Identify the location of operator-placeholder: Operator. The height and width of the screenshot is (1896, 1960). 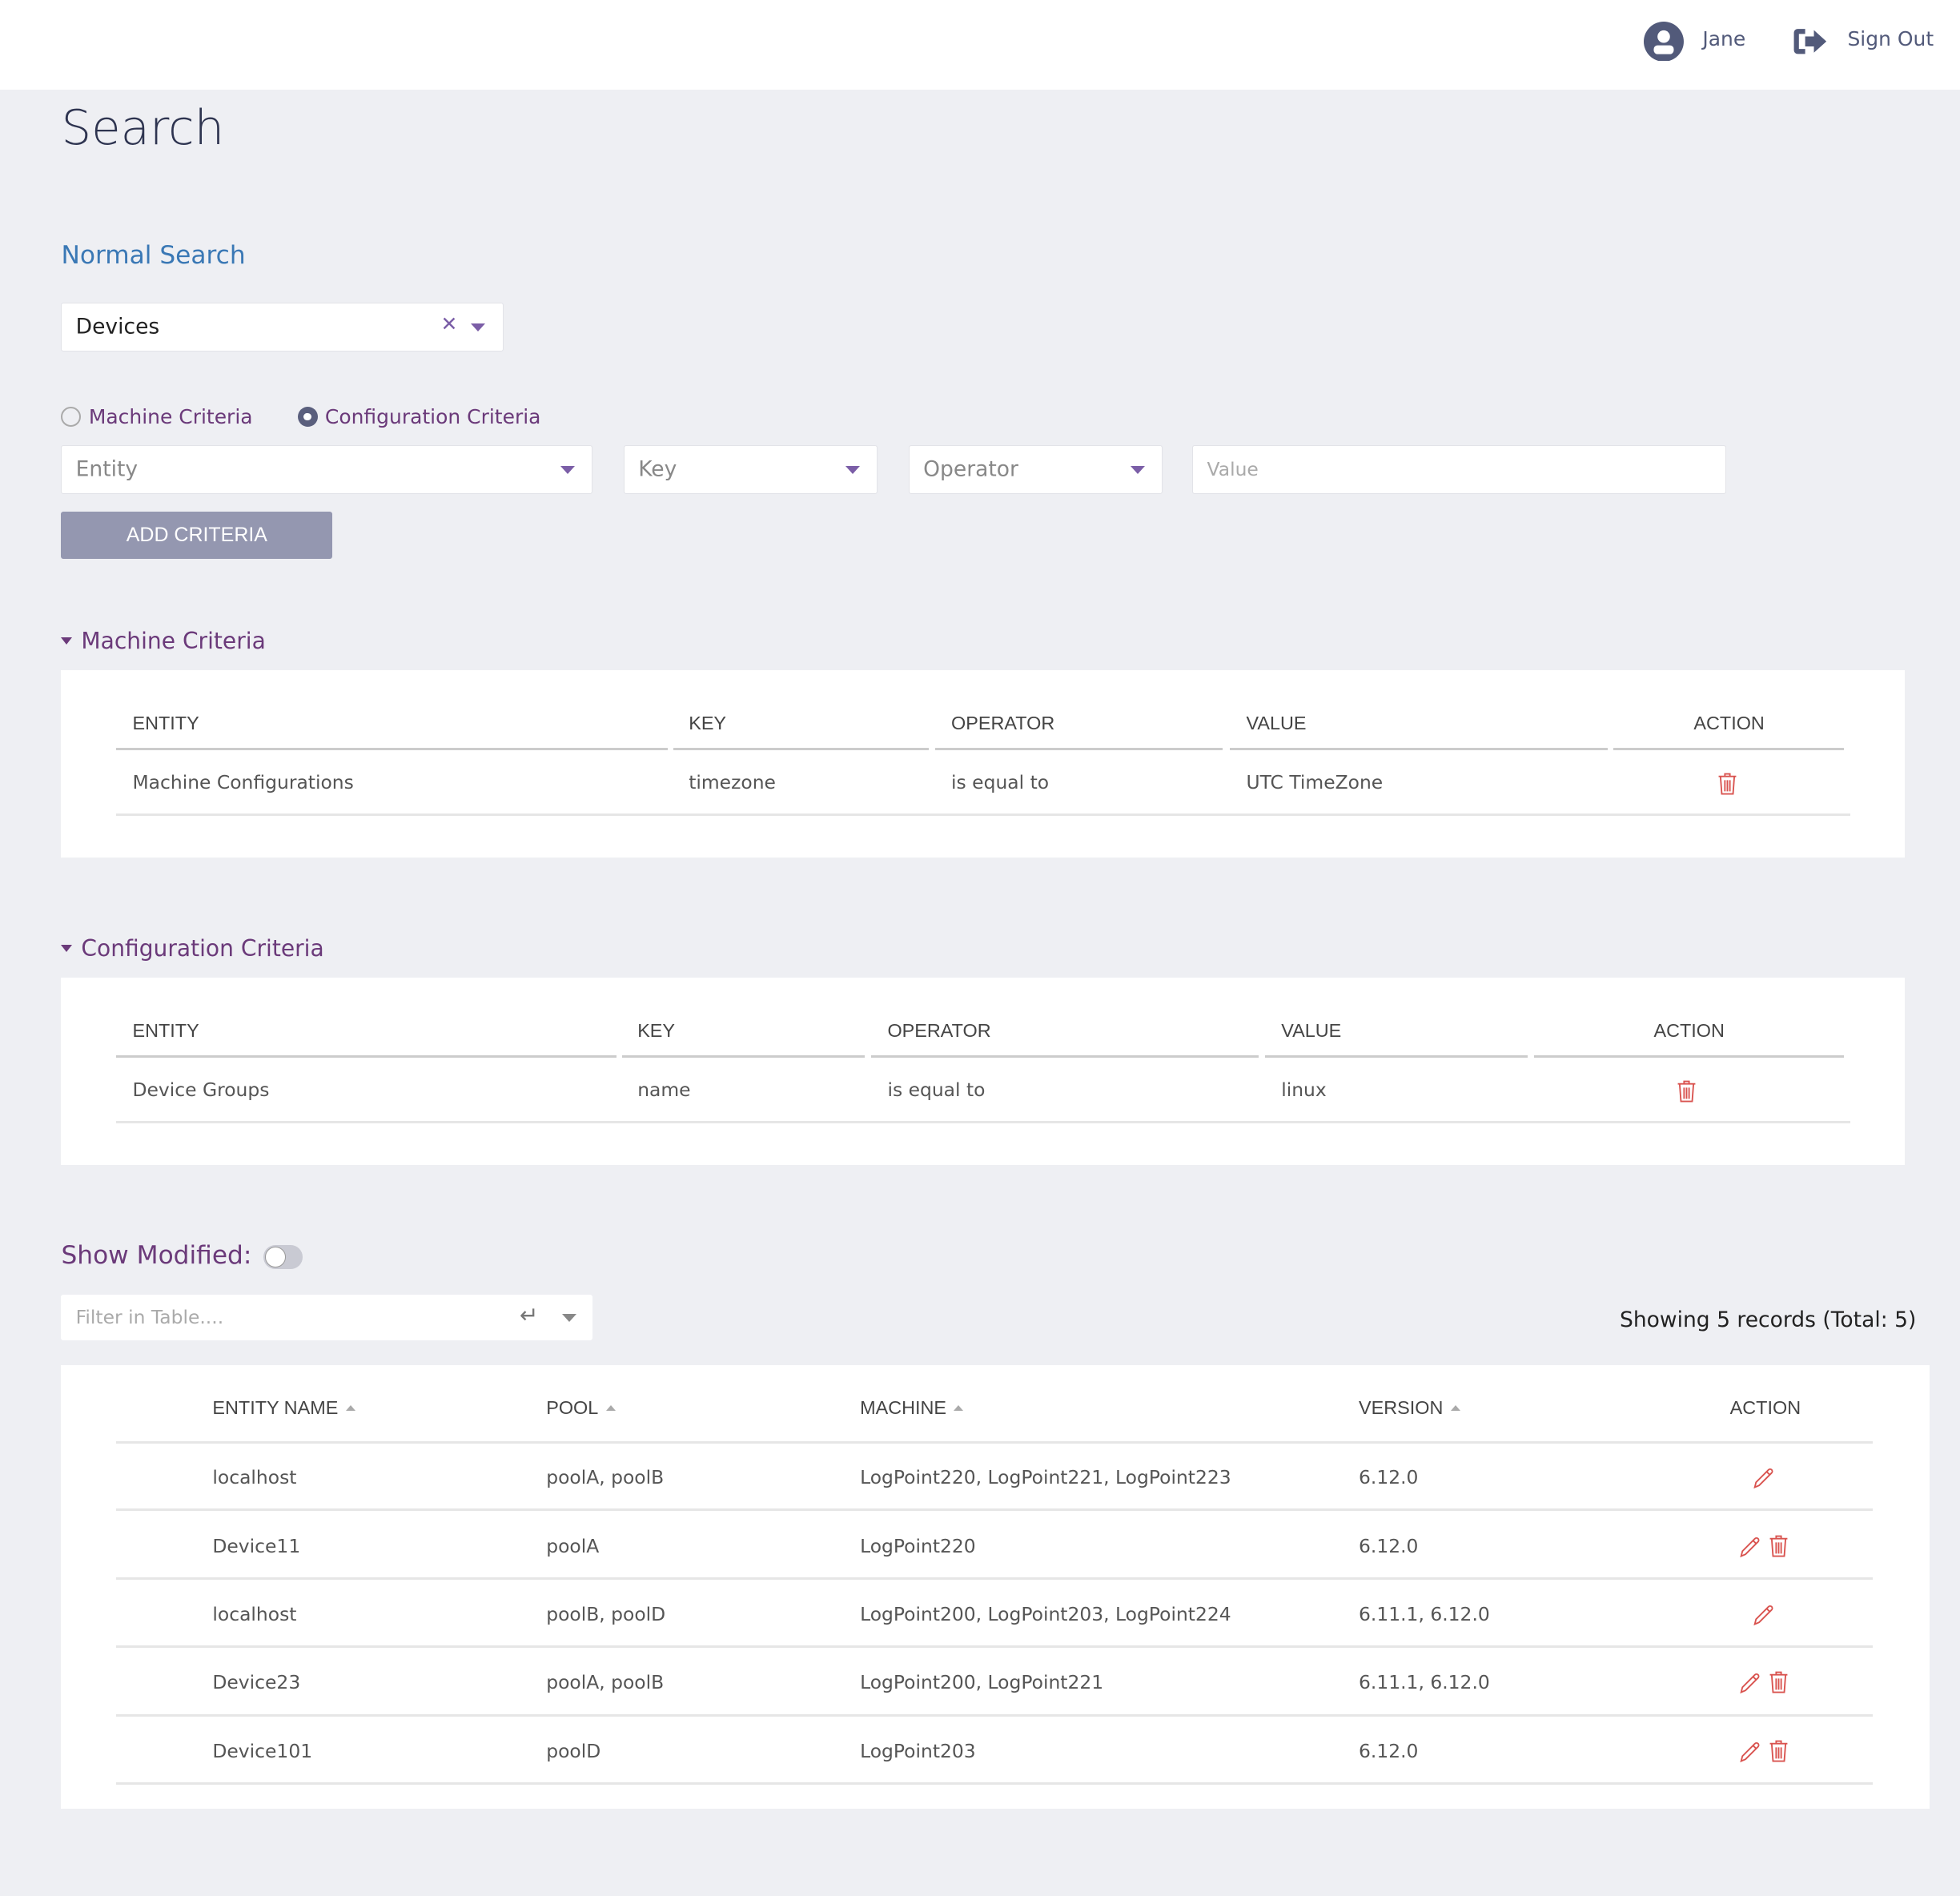
(971, 469).